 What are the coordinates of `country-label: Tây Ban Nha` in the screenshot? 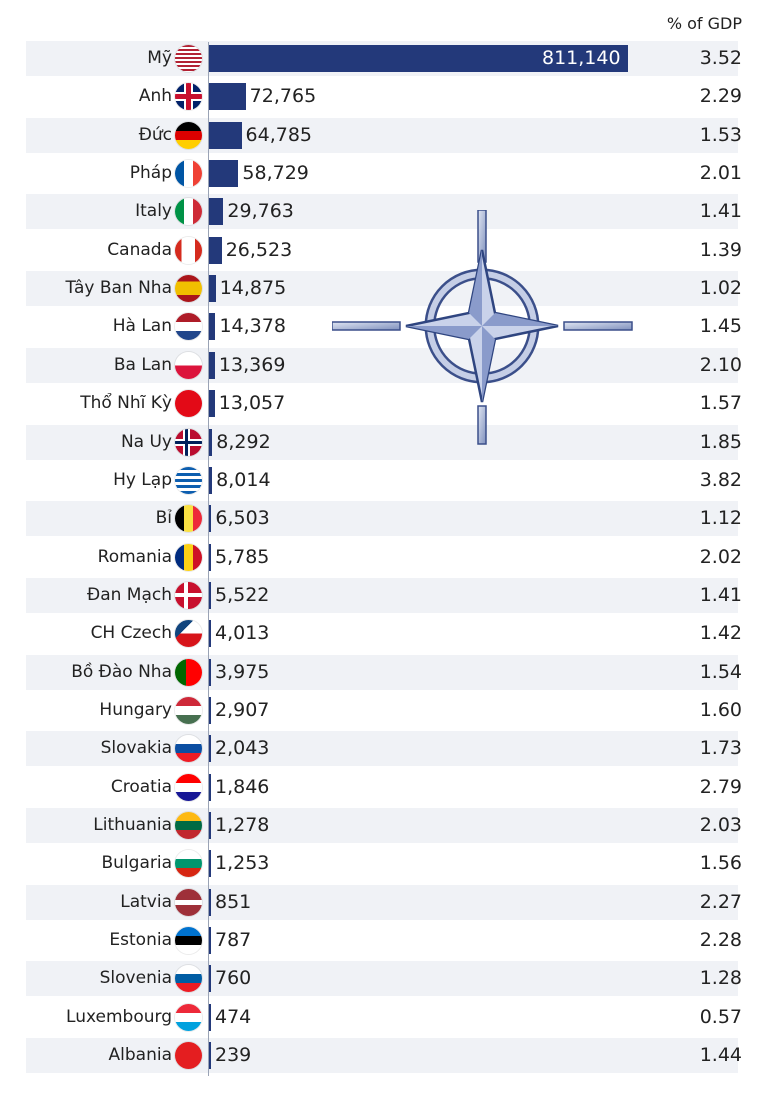 It's located at (118, 288).